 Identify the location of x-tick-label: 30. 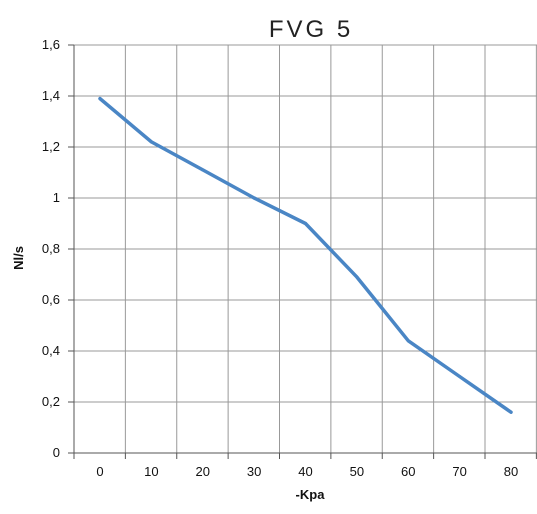
(254, 471).